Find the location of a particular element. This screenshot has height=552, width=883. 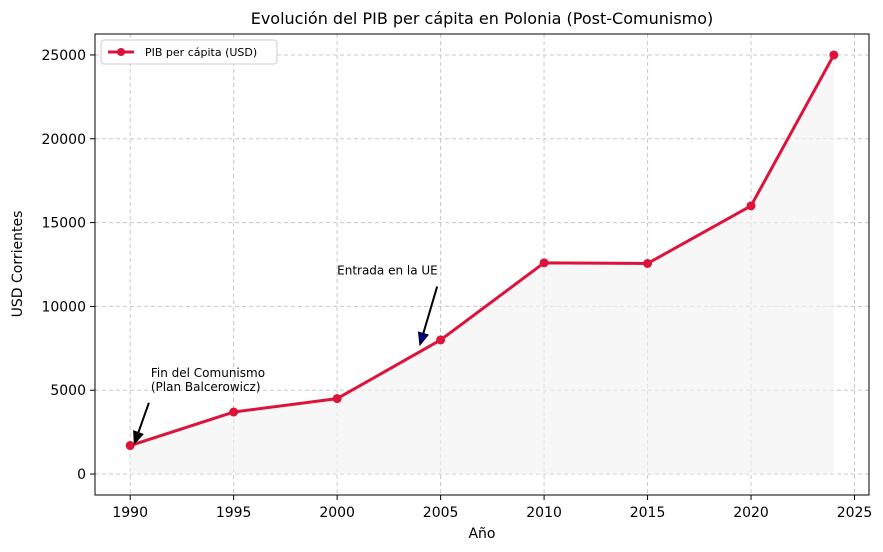

x-tick-label: 2010 is located at coordinates (544, 513).